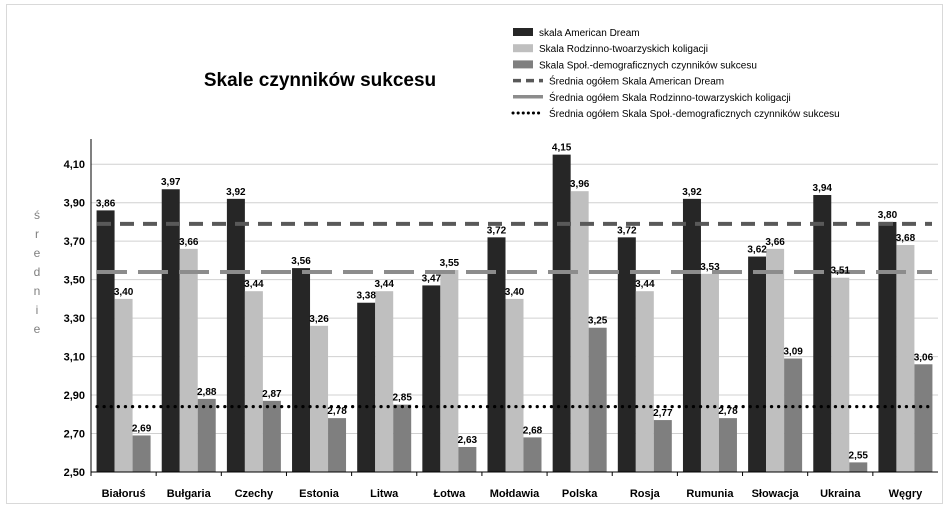 This screenshot has width=949, height=508. What do you see at coordinates (207, 392) in the screenshot?
I see `data-label: 2,88` at bounding box center [207, 392].